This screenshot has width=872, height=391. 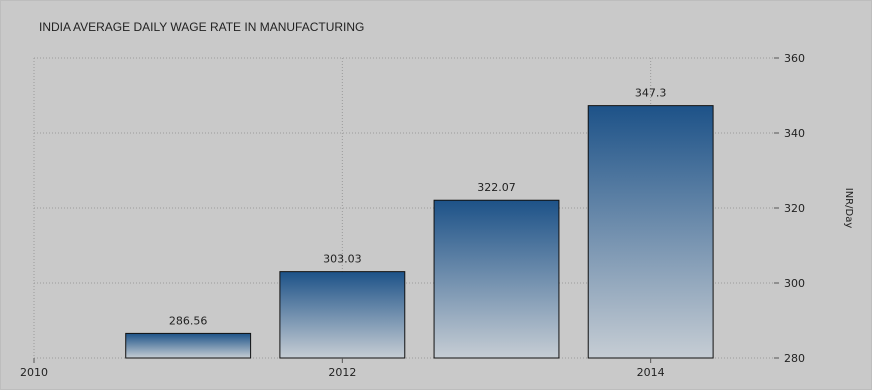 What do you see at coordinates (188, 320) in the screenshot?
I see `data-label-2011: 286.56` at bounding box center [188, 320].